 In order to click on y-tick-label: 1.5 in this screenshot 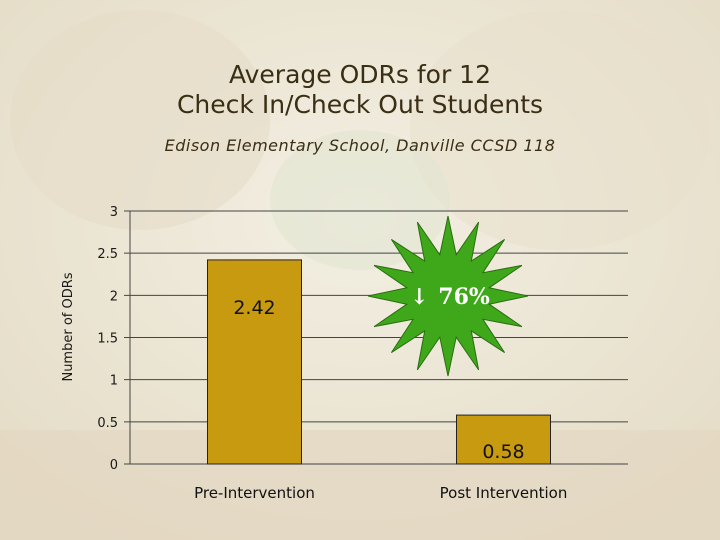, I will do `click(107, 339)`.